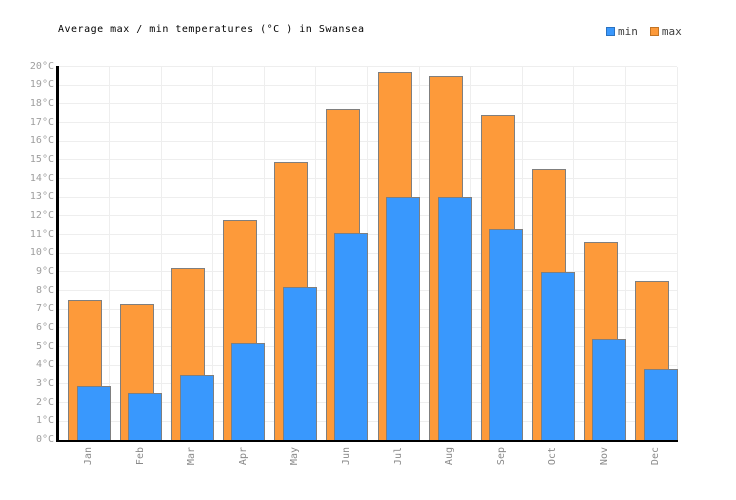  I want to click on bar-min-jul, so click(403, 318).